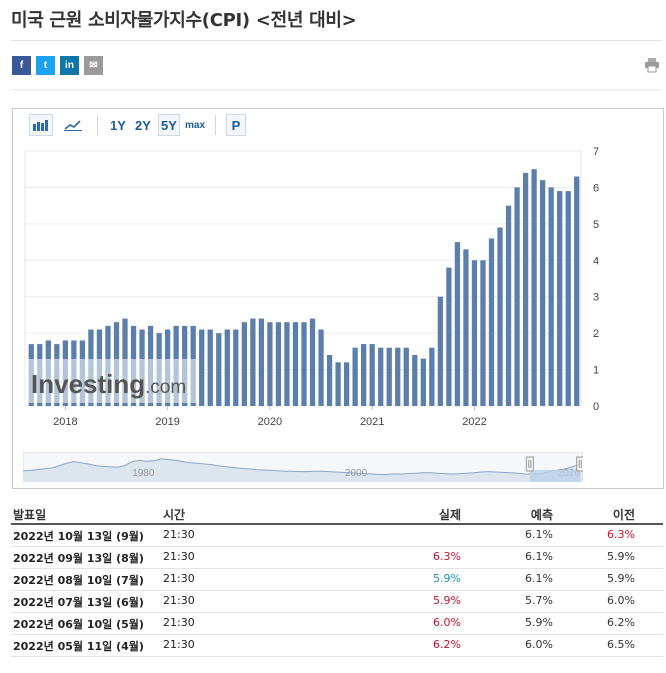 This screenshot has height=673, width=666. What do you see at coordinates (118, 125) in the screenshot?
I see `range-1y-button: 1Y` at bounding box center [118, 125].